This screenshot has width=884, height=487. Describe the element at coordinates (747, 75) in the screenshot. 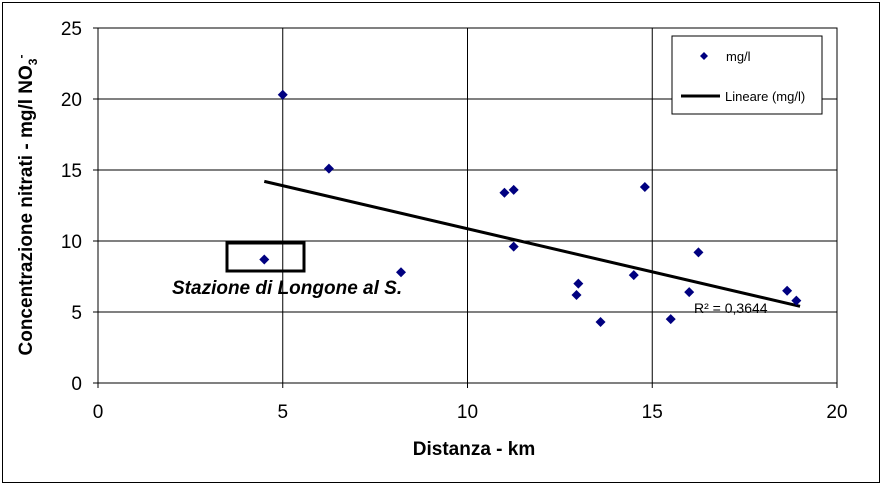

I see `legend: mg/l Lineare (mg/l)` at that location.